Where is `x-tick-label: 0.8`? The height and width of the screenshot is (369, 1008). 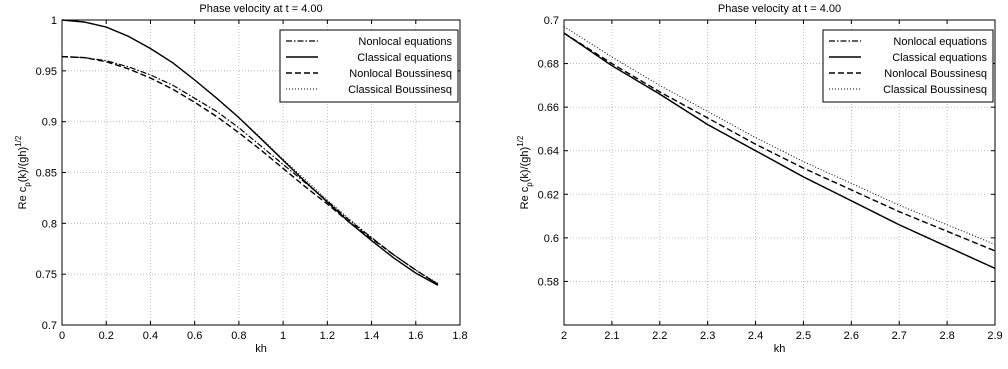 x-tick-label: 0.8 is located at coordinates (238, 336).